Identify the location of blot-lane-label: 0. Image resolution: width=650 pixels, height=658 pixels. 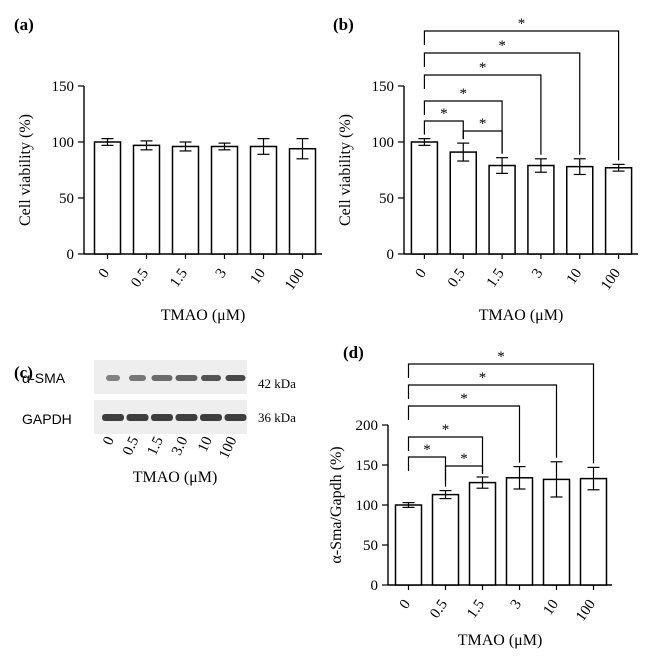
(109, 441).